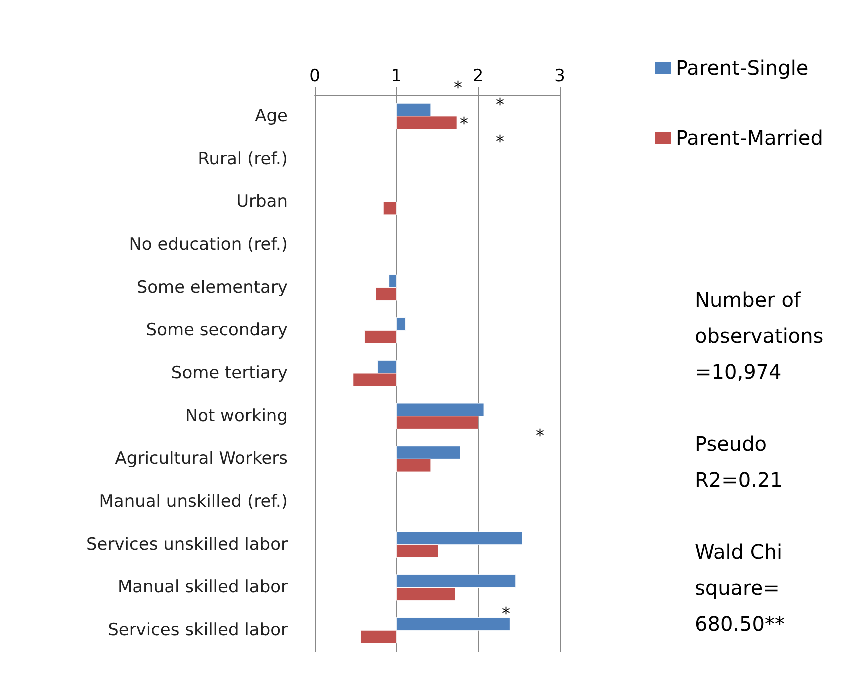  What do you see at coordinates (739, 462) in the screenshot?
I see `text: Pseudo R2=0.21` at bounding box center [739, 462].